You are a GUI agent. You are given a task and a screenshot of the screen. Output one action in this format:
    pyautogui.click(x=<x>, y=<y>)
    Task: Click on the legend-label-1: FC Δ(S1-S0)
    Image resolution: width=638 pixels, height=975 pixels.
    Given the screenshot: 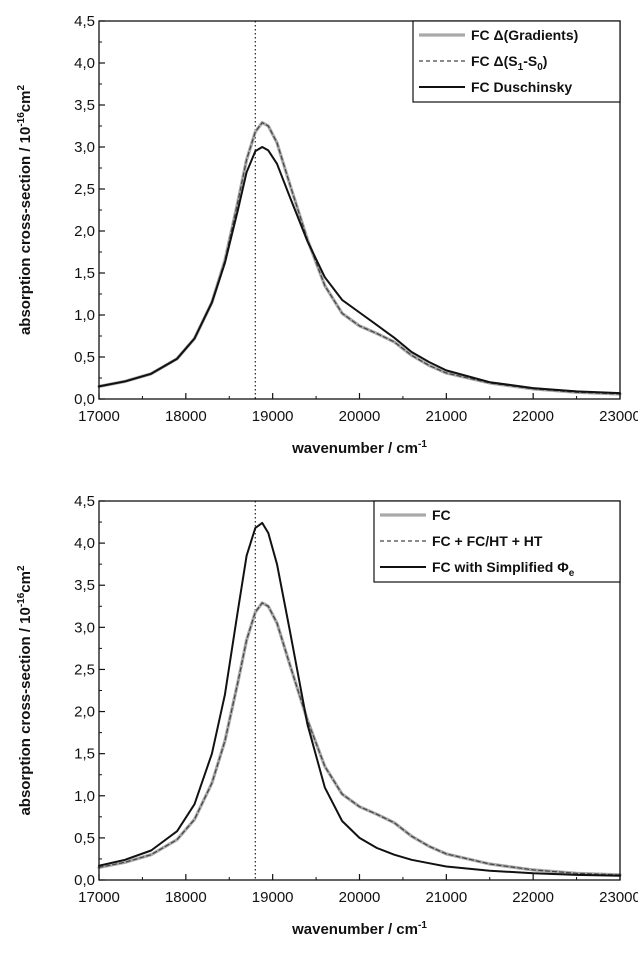 What is the action you would take?
    pyautogui.click(x=509, y=63)
    